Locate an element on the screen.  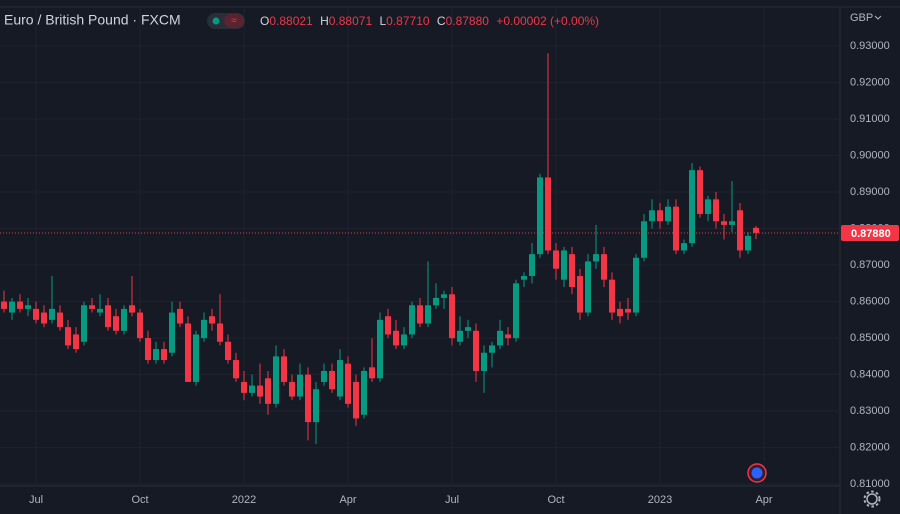
event-core is located at coordinates (757, 473).